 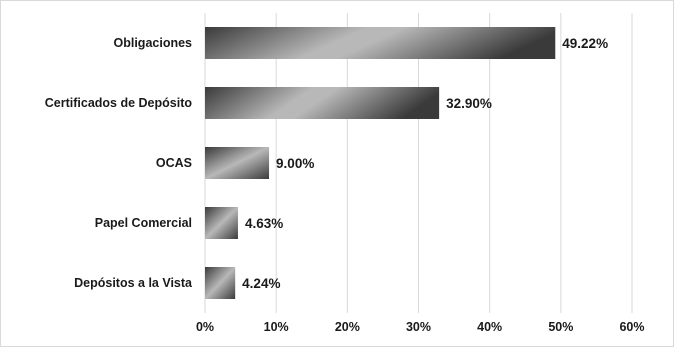 What do you see at coordinates (347, 327) in the screenshot?
I see `x-tick-label: 20%` at bounding box center [347, 327].